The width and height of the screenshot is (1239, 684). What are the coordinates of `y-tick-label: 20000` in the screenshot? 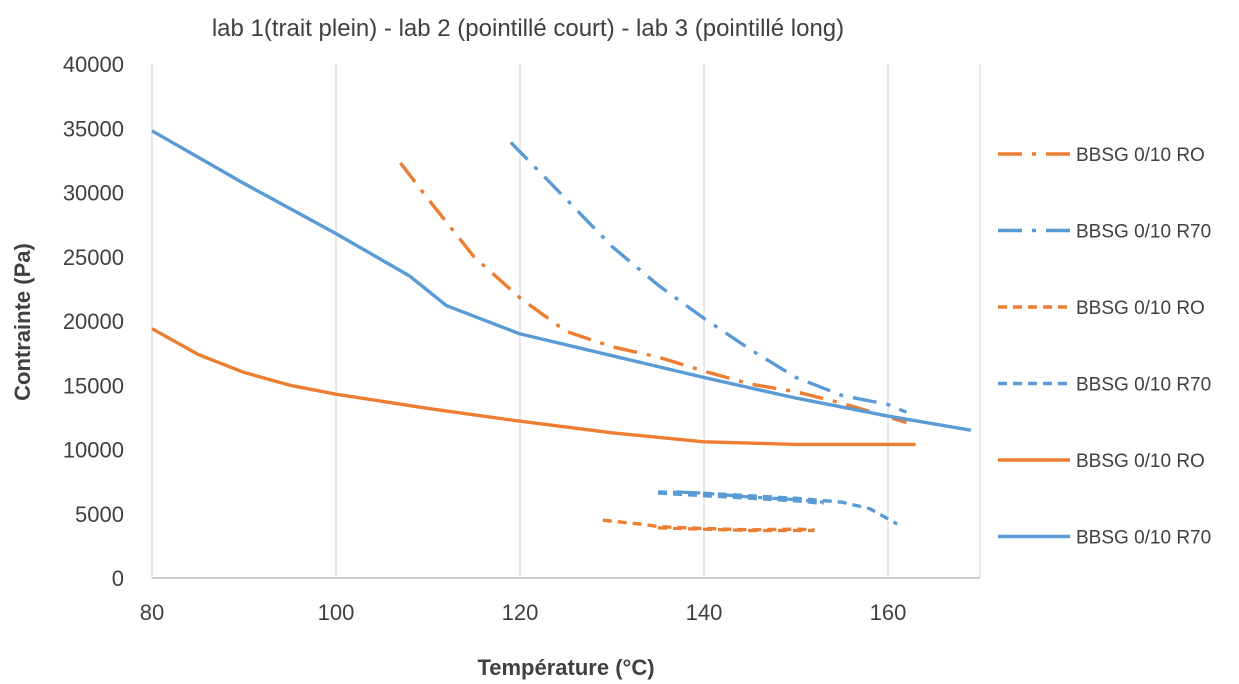 It's located at (93, 321).